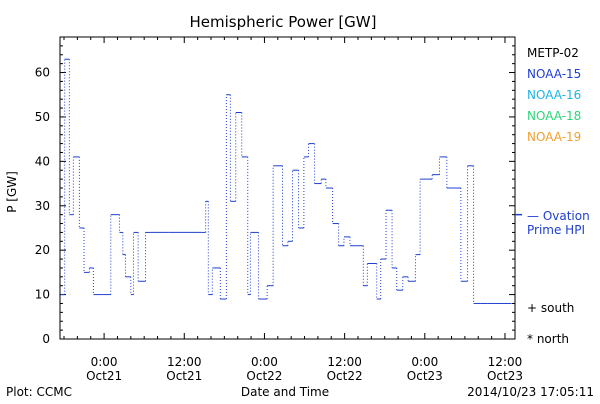  What do you see at coordinates (554, 137) in the screenshot?
I see `legend-entry: NOAA-19` at bounding box center [554, 137].